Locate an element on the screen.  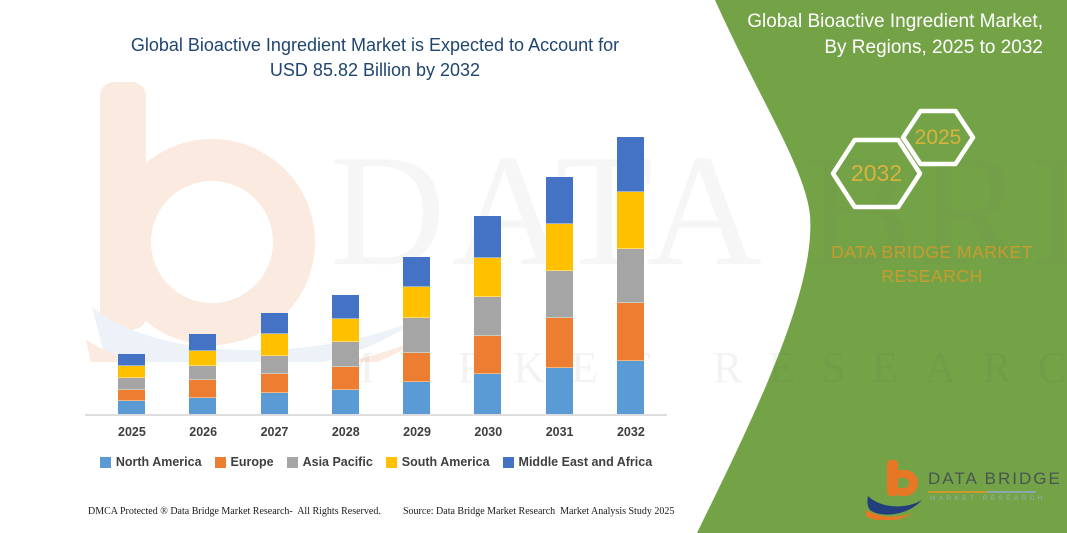
year-hexagons: 2032 2025 is located at coordinates (920, 160).